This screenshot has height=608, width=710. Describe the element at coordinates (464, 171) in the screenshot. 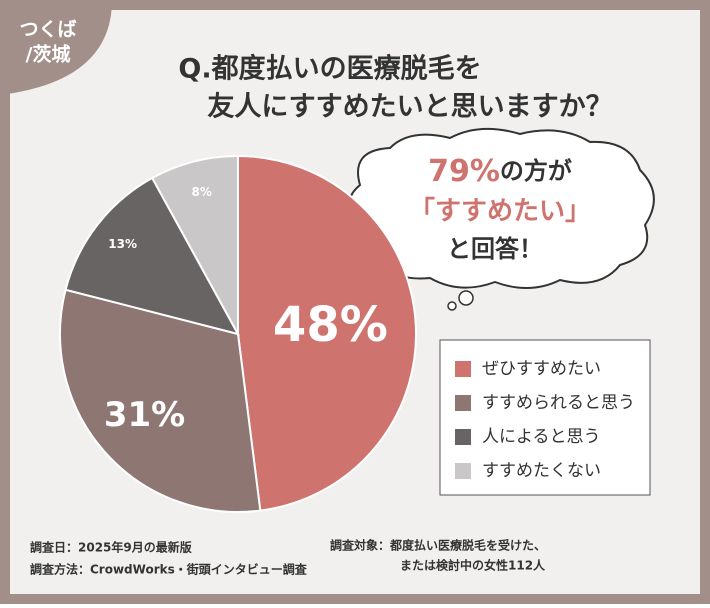

I see `callout-highlight: 79%` at that location.